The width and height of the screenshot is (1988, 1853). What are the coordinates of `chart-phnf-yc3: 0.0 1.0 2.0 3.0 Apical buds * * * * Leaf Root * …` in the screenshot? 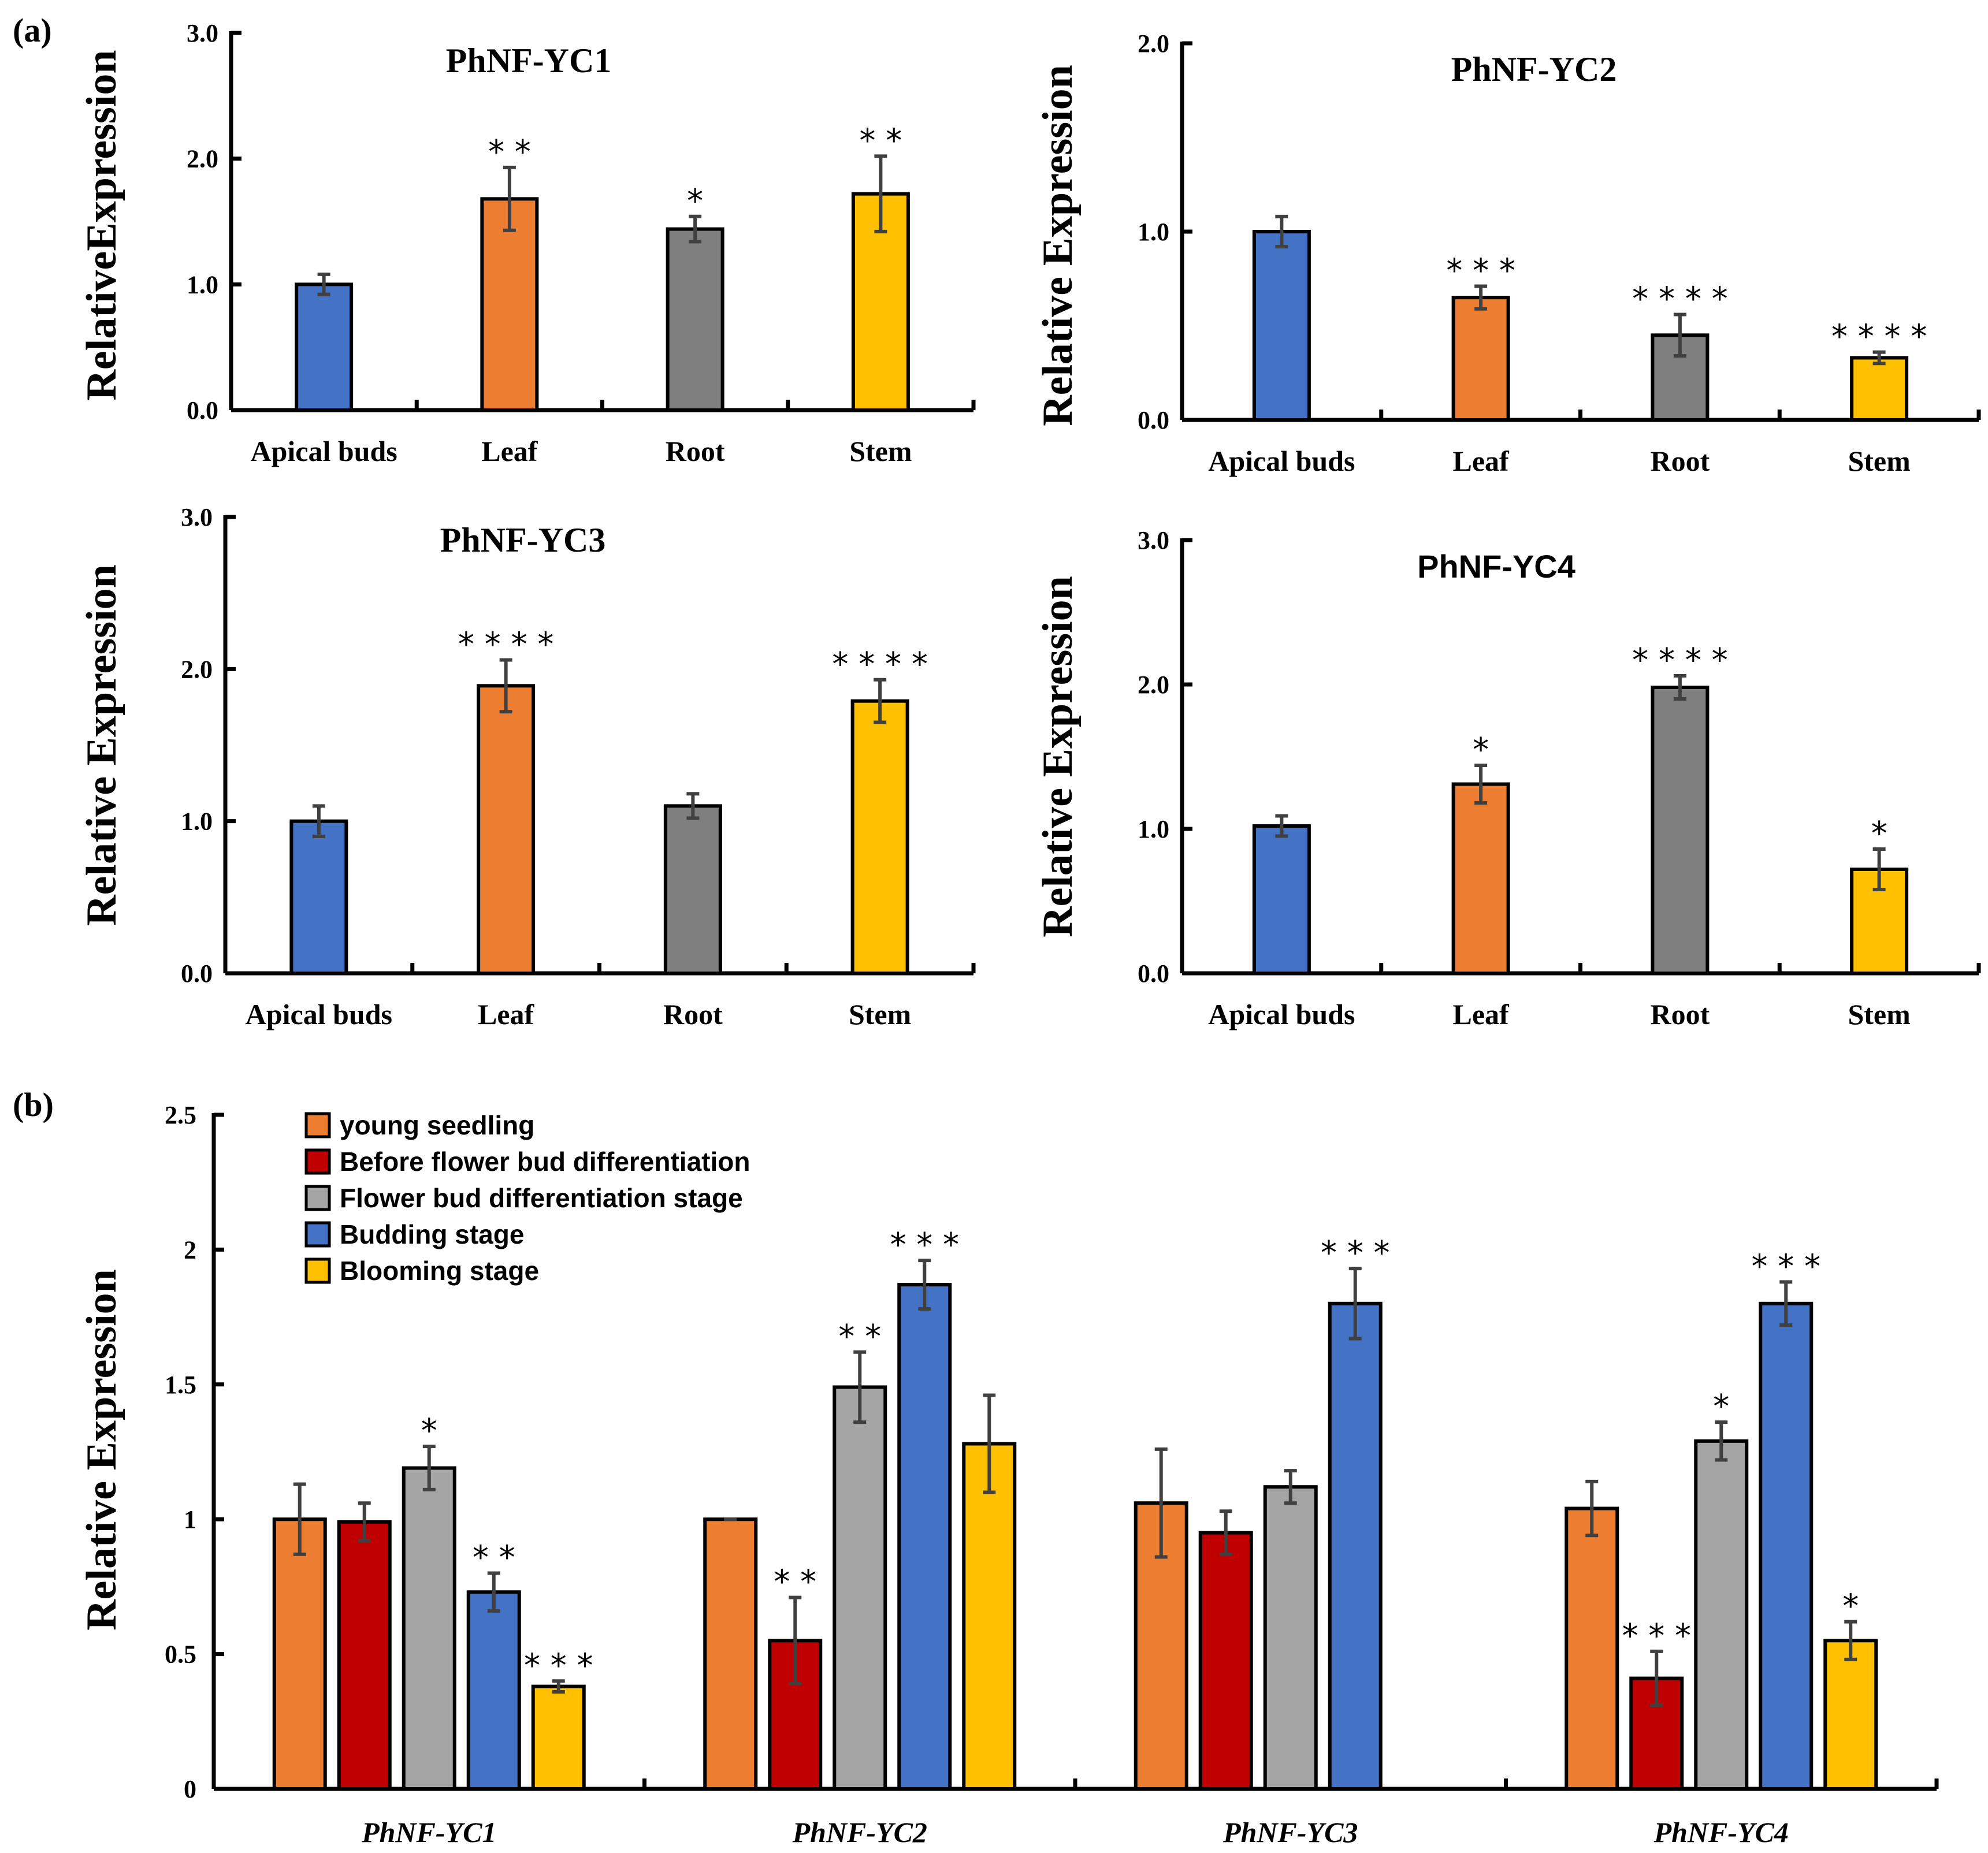 It's located at (527, 766).